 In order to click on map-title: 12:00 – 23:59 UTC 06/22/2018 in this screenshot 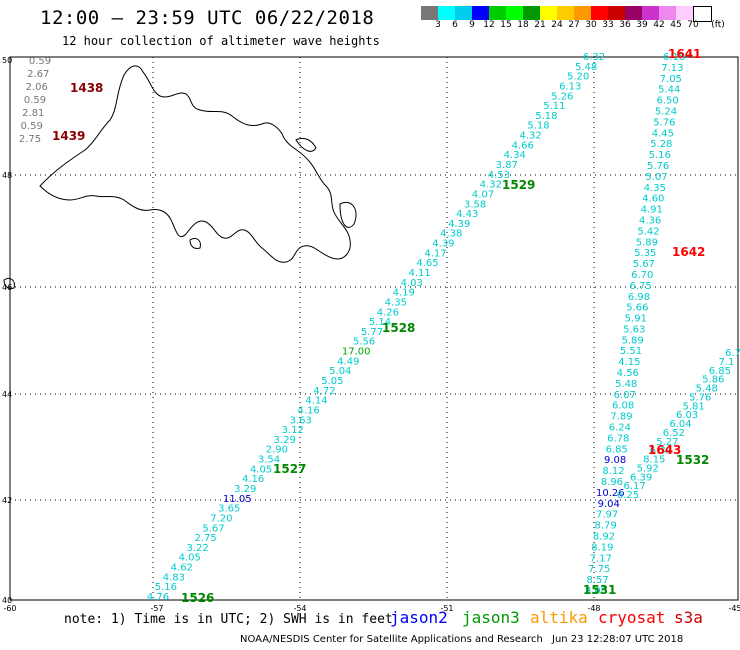, I will do `click(207, 18)`.